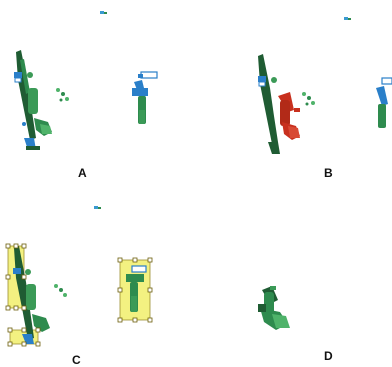 This screenshot has width=392, height=367. I want to click on panel-label-a: A, so click(82, 173).